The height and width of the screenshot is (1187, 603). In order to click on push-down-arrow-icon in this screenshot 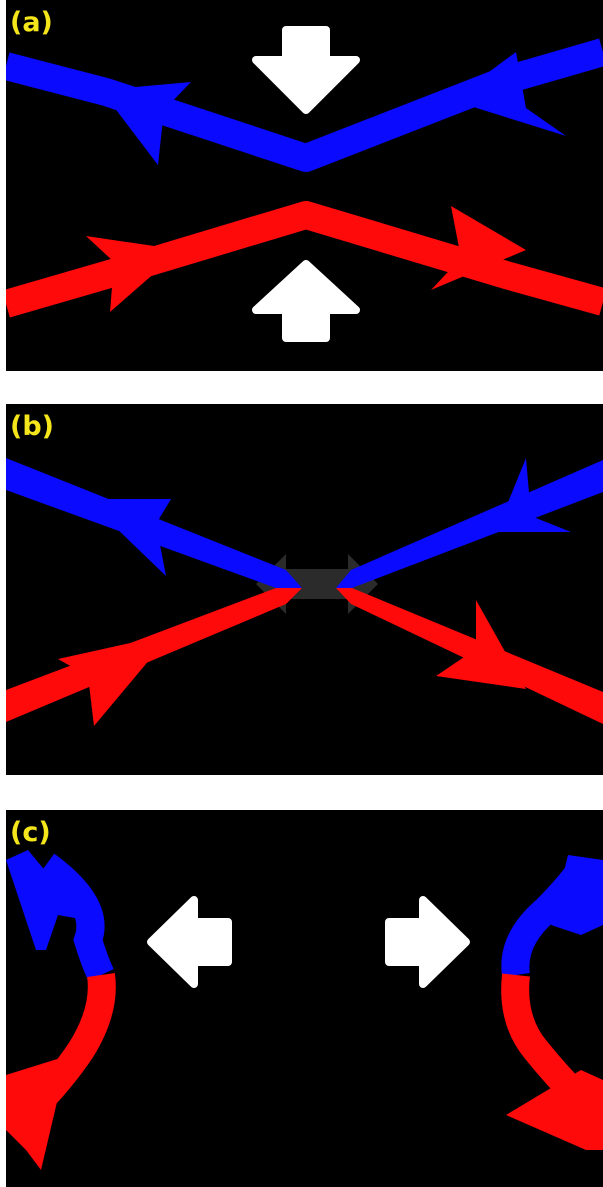, I will do `click(306, 70)`.